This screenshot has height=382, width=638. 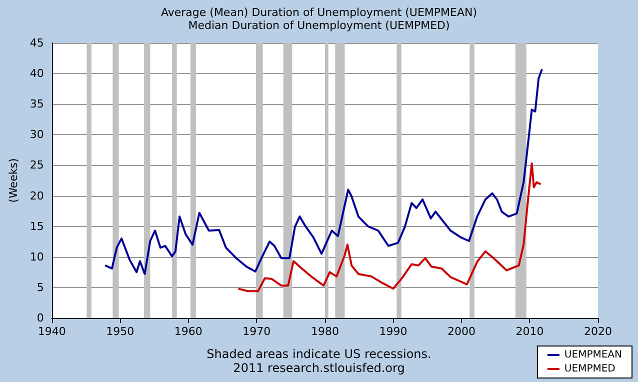 I want to click on y-tick-label: 45, so click(x=37, y=43).